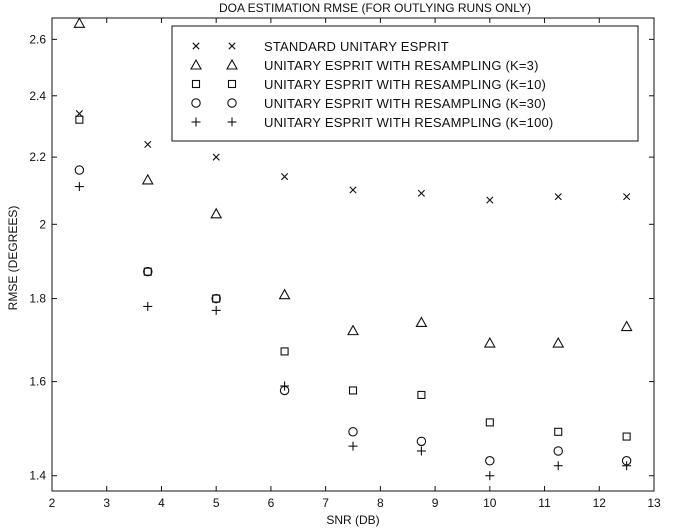 The height and width of the screenshot is (529, 674). I want to click on x-tick-label: 9, so click(435, 503).